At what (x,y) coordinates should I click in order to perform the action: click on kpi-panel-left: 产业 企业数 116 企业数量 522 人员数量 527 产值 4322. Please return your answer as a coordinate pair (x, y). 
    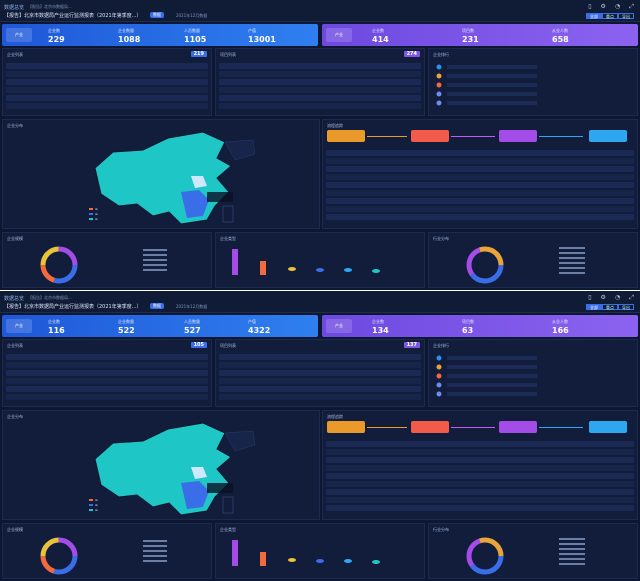
    Looking at the image, I should click on (160, 326).